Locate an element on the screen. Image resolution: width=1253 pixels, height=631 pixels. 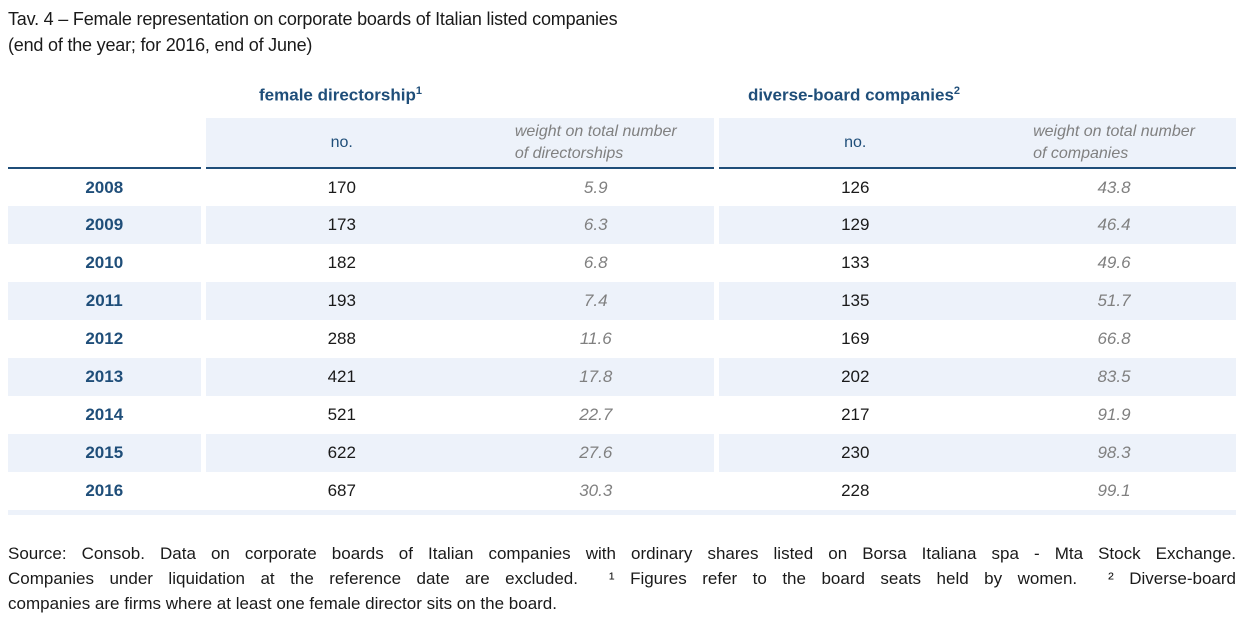
year-cell: 2008 is located at coordinates (104, 187).